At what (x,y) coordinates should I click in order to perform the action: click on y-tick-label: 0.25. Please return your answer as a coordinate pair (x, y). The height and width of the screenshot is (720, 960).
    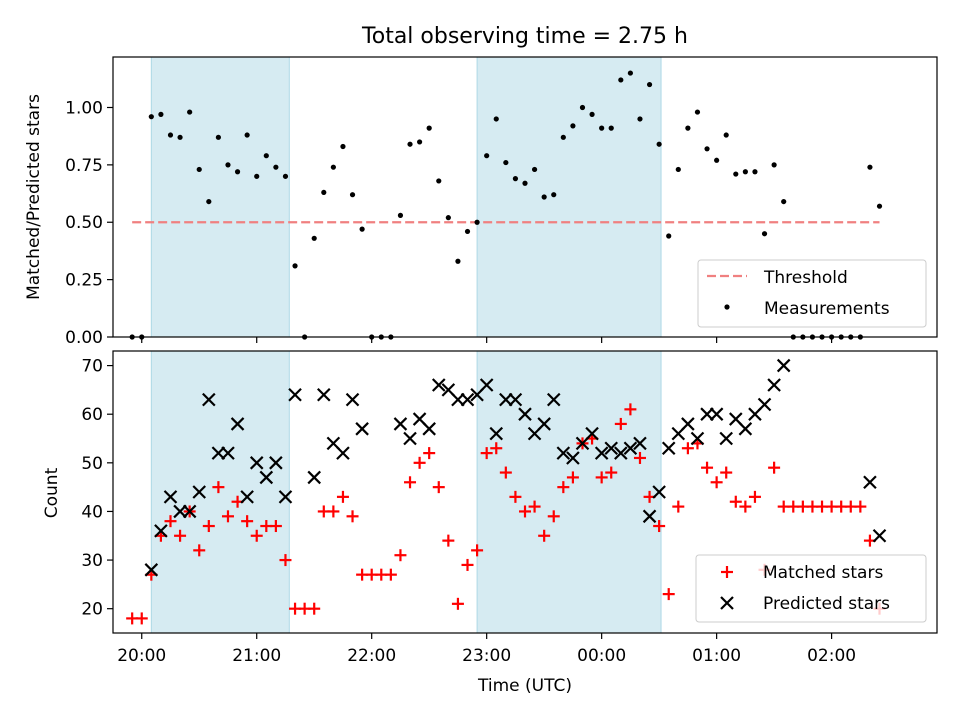
    Looking at the image, I should click on (84, 281).